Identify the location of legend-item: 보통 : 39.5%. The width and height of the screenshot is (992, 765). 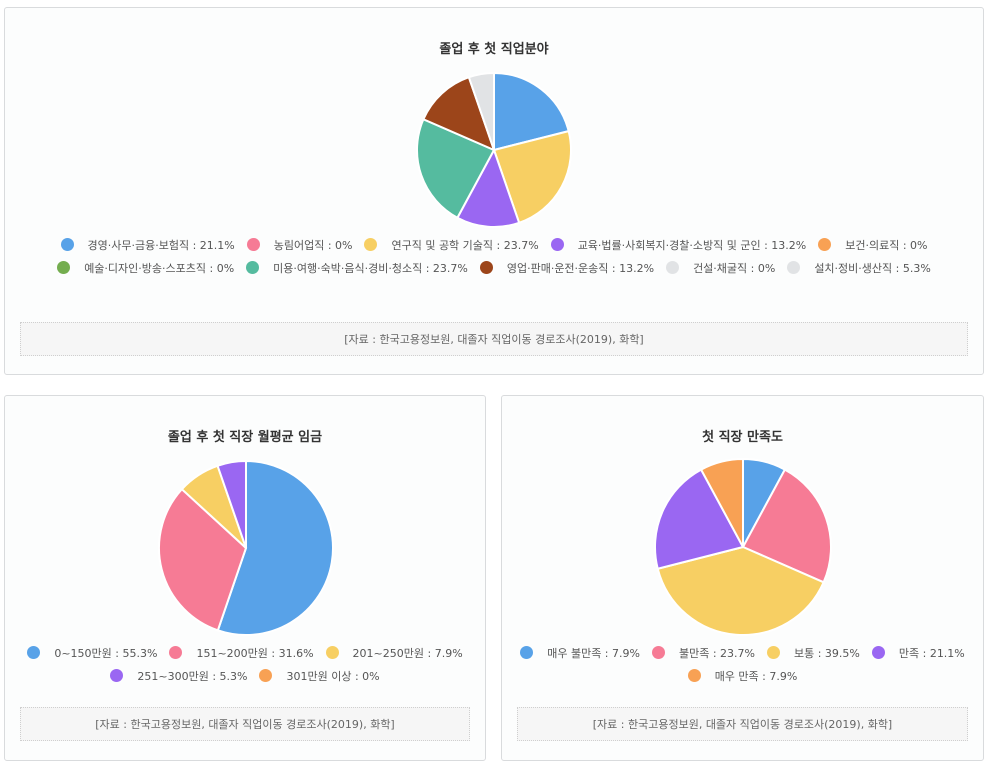
(813, 653).